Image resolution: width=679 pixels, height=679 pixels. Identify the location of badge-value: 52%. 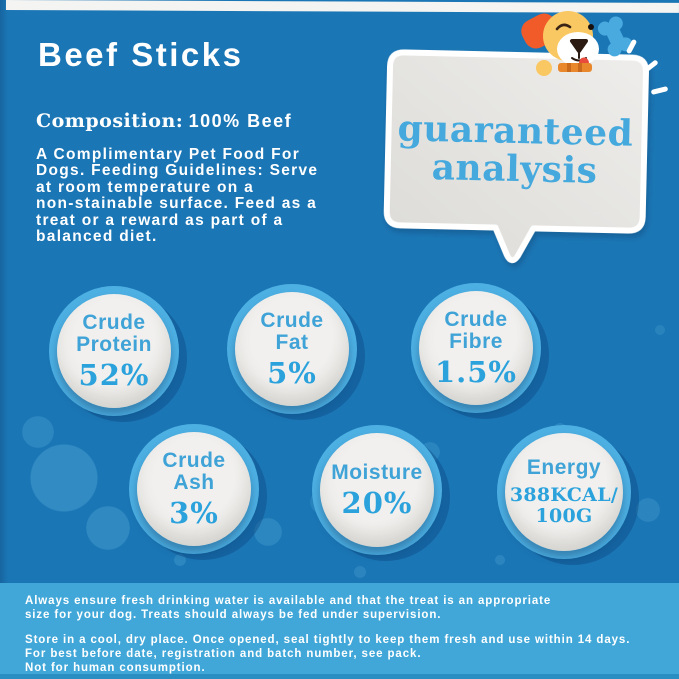
(114, 374).